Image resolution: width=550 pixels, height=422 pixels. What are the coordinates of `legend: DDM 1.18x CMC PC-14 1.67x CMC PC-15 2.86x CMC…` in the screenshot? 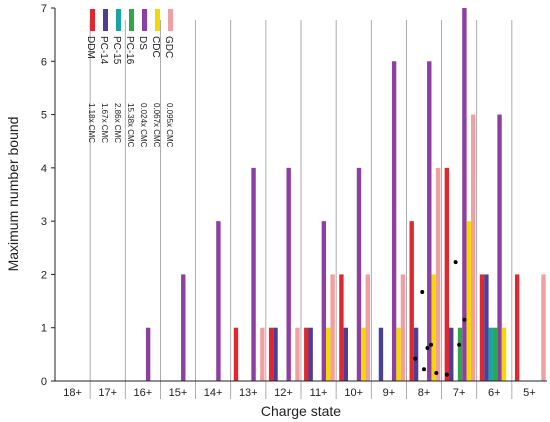 It's located at (129, 78).